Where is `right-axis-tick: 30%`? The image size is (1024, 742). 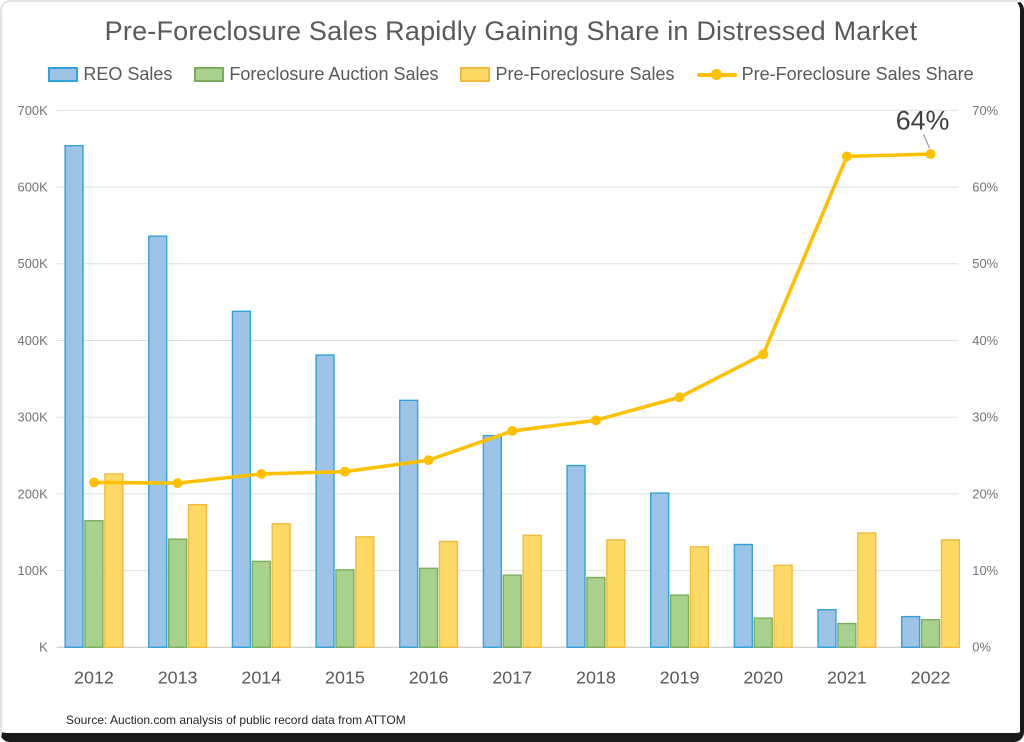 right-axis-tick: 30% is located at coordinates (985, 417).